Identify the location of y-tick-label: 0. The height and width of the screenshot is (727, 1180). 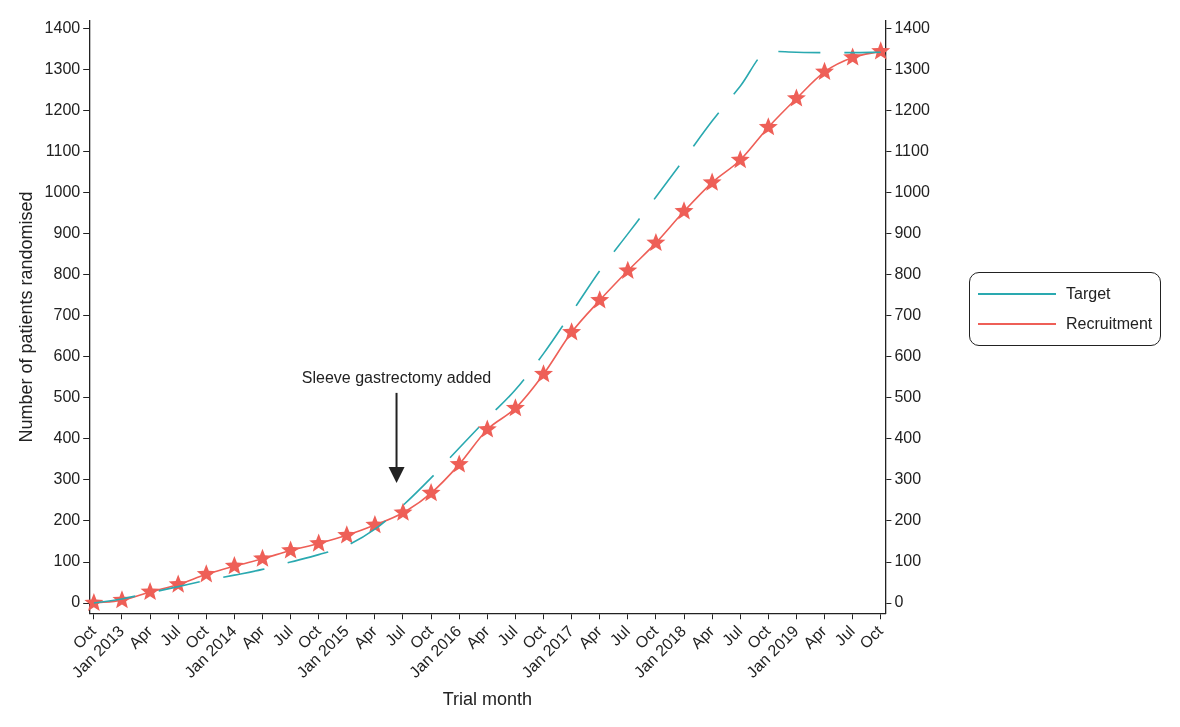
(76, 602).